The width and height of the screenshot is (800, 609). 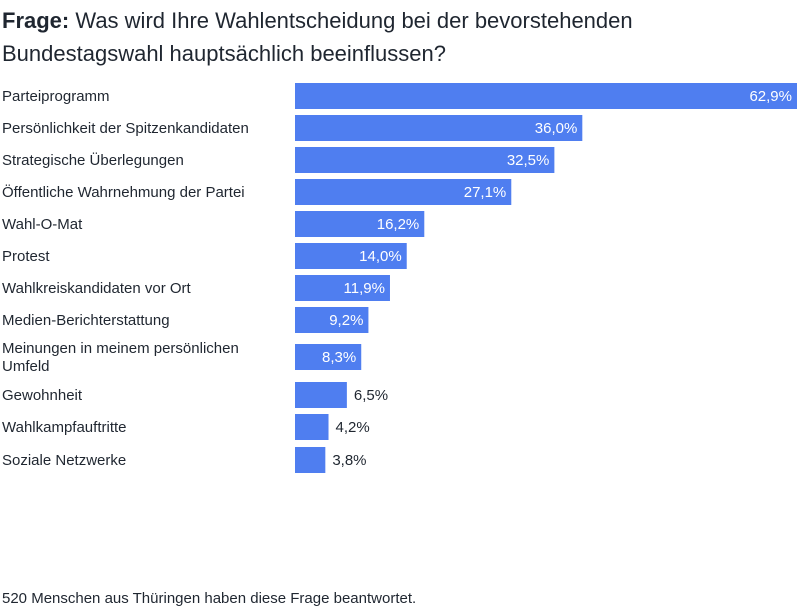 I want to click on value-label: 8,3%, so click(x=339, y=357).